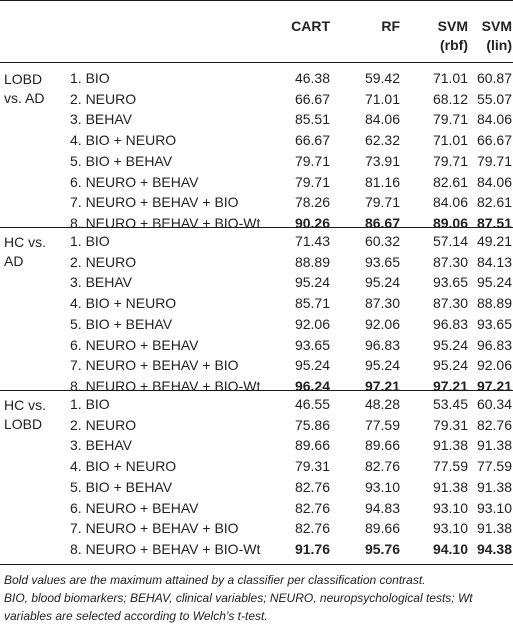 This screenshot has width=513, height=629. Describe the element at coordinates (382, 508) in the screenshot. I see `accuracy-value: 94.83` at that location.